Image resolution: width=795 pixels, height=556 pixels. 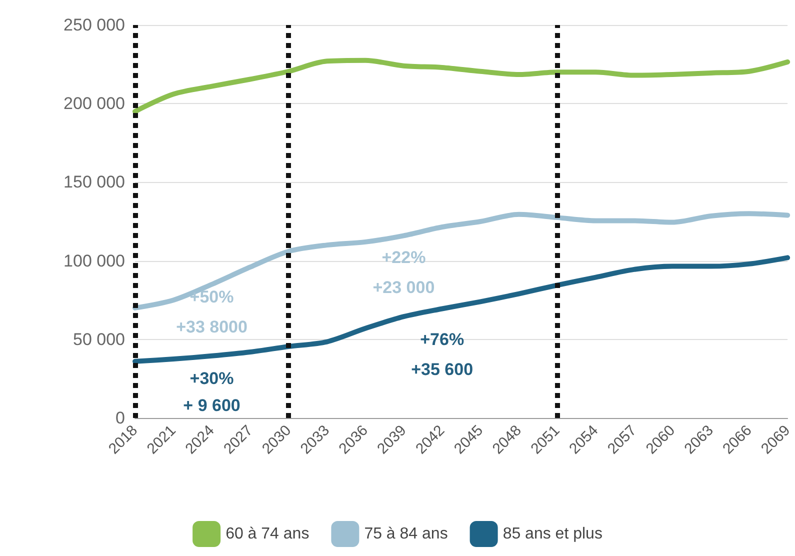 What do you see at coordinates (552, 534) in the screenshot?
I see `legend-label: 85 ans et plus` at bounding box center [552, 534].